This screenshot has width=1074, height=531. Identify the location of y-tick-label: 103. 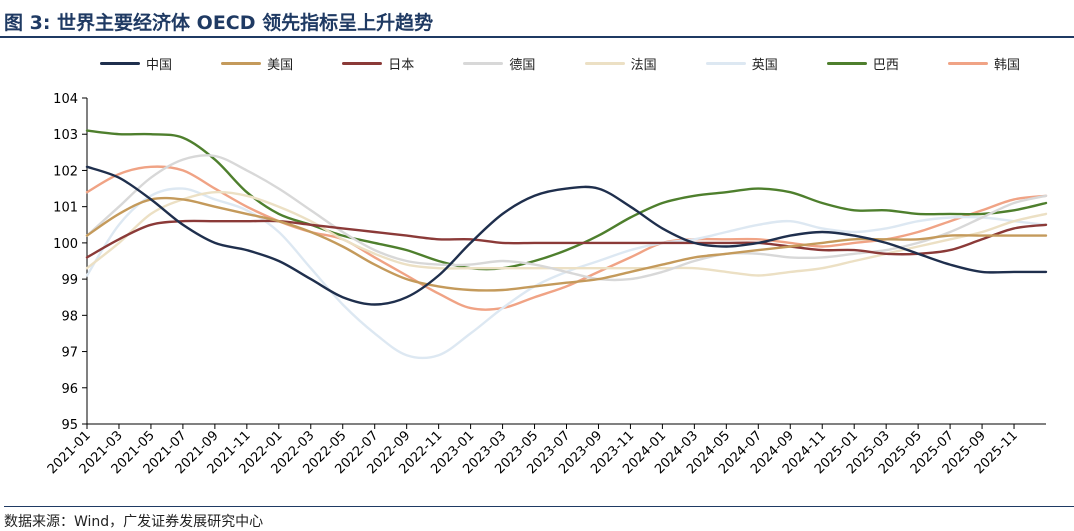
(65, 135).